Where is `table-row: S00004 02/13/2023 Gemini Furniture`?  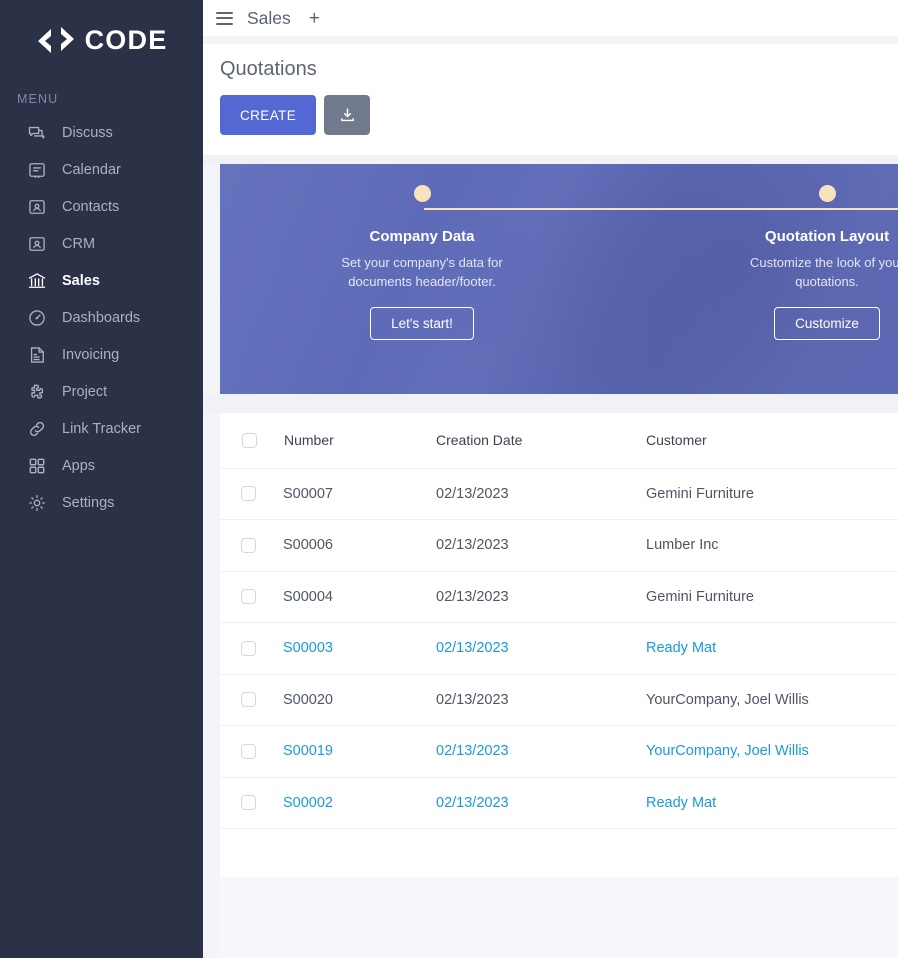 table-row: S00004 02/13/2023 Gemini Furniture is located at coordinates (559, 596).